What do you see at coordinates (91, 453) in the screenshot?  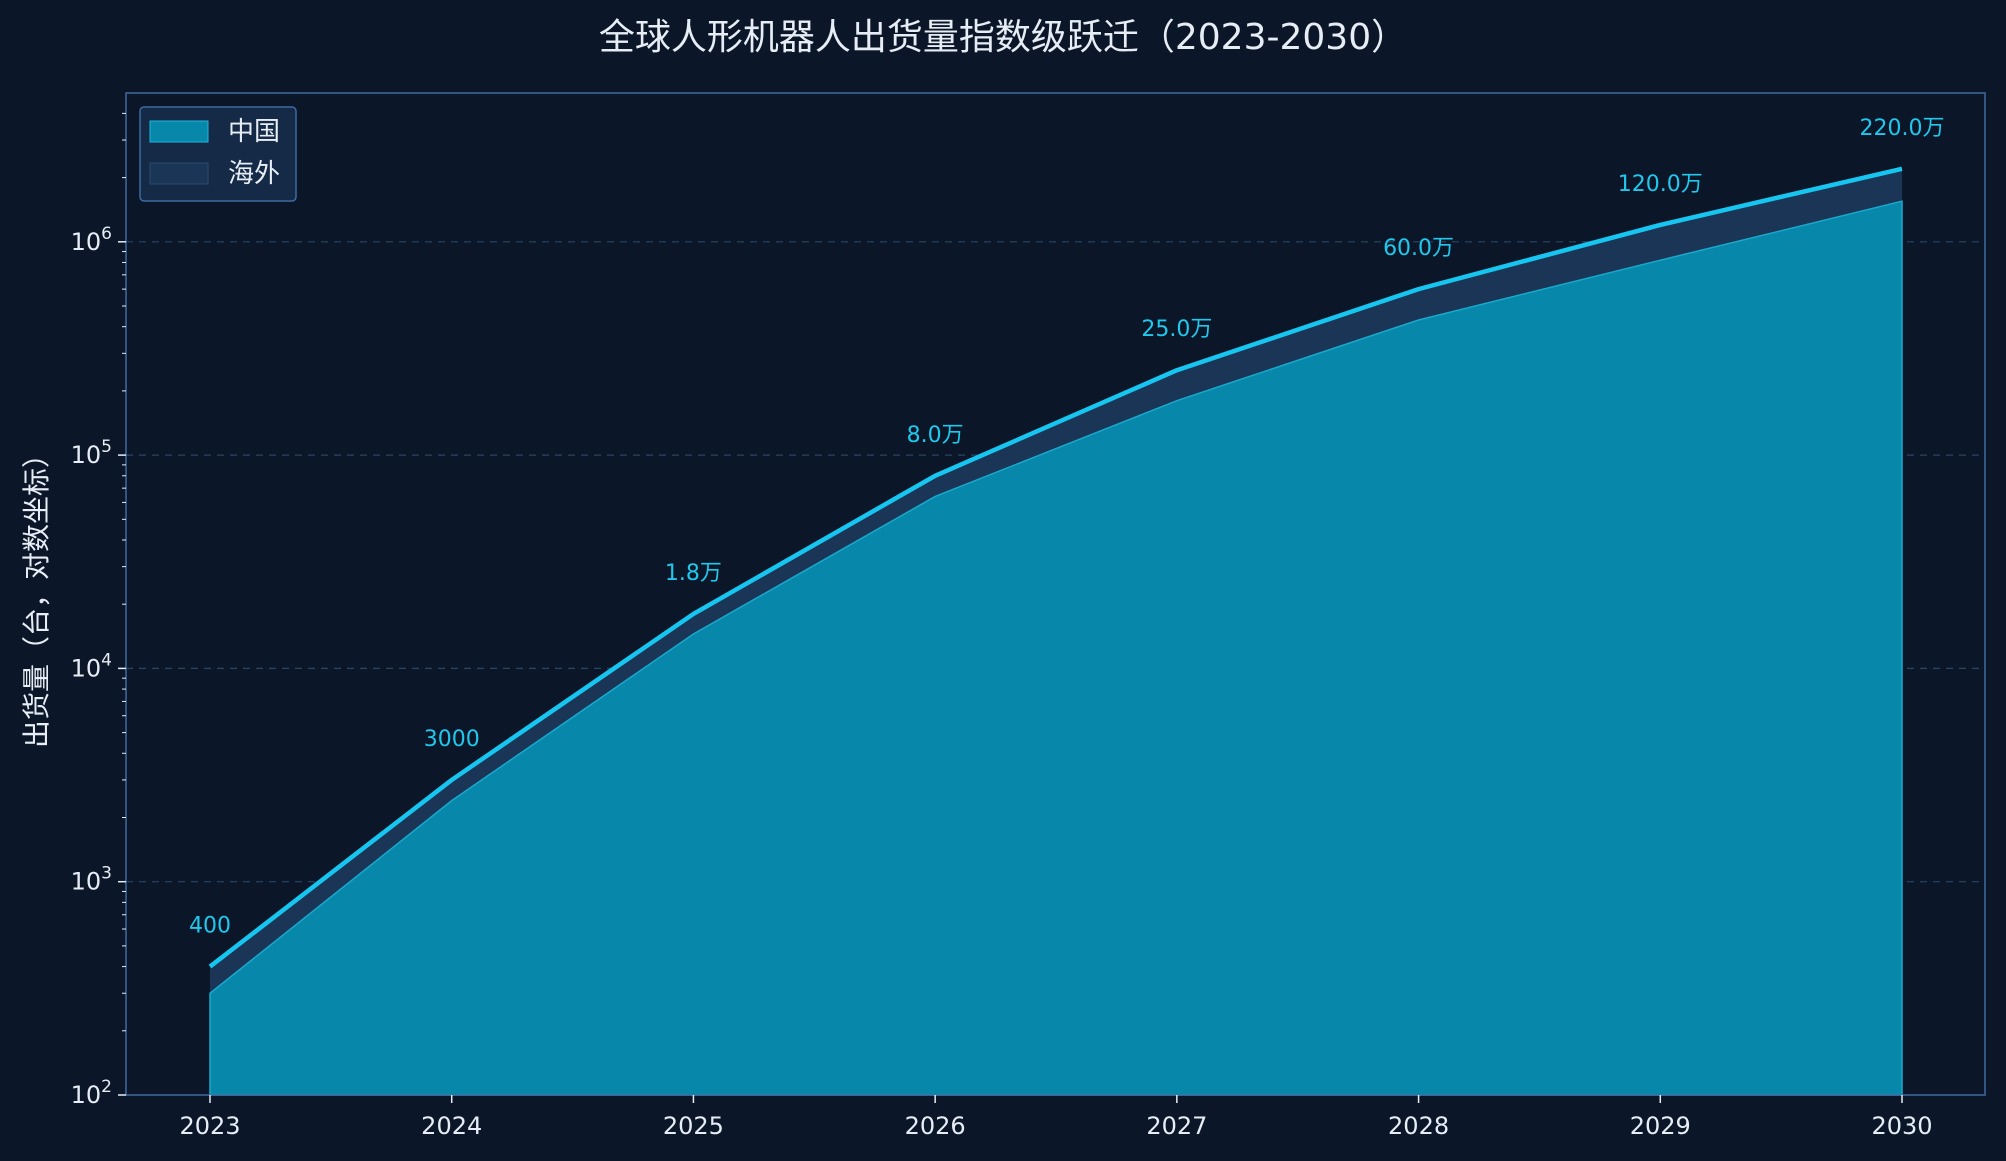 I see `y-tick-label: 10⁵` at bounding box center [91, 453].